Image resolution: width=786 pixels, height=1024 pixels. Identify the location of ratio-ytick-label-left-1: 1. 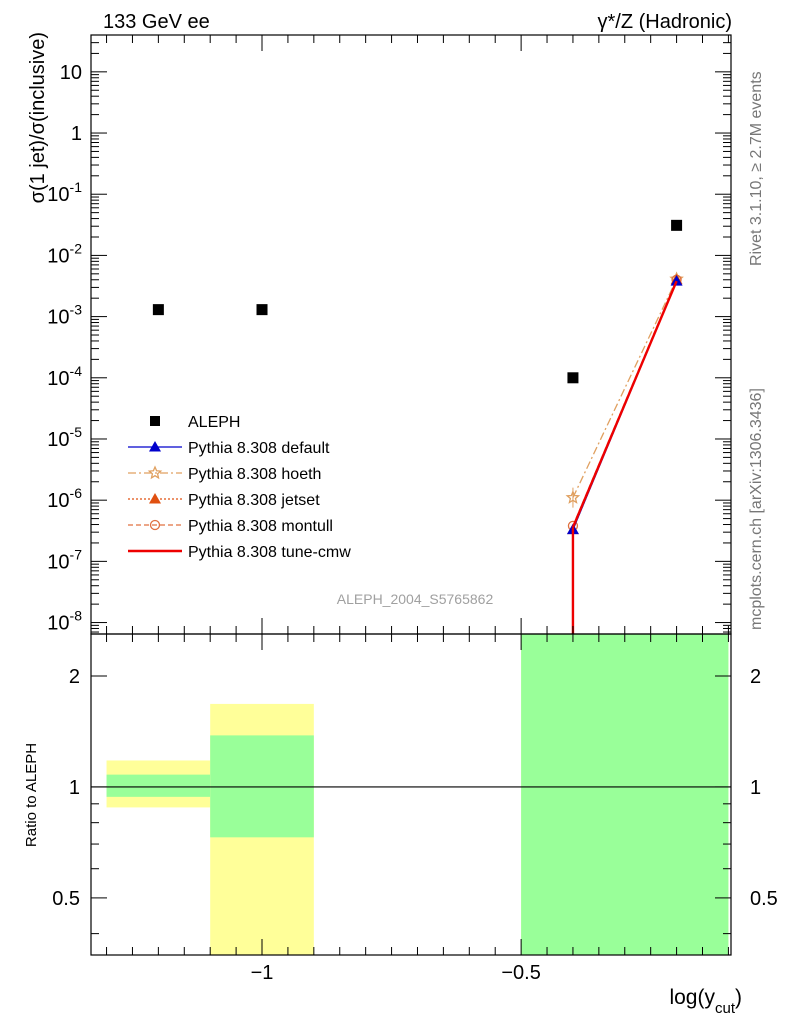
(74, 788).